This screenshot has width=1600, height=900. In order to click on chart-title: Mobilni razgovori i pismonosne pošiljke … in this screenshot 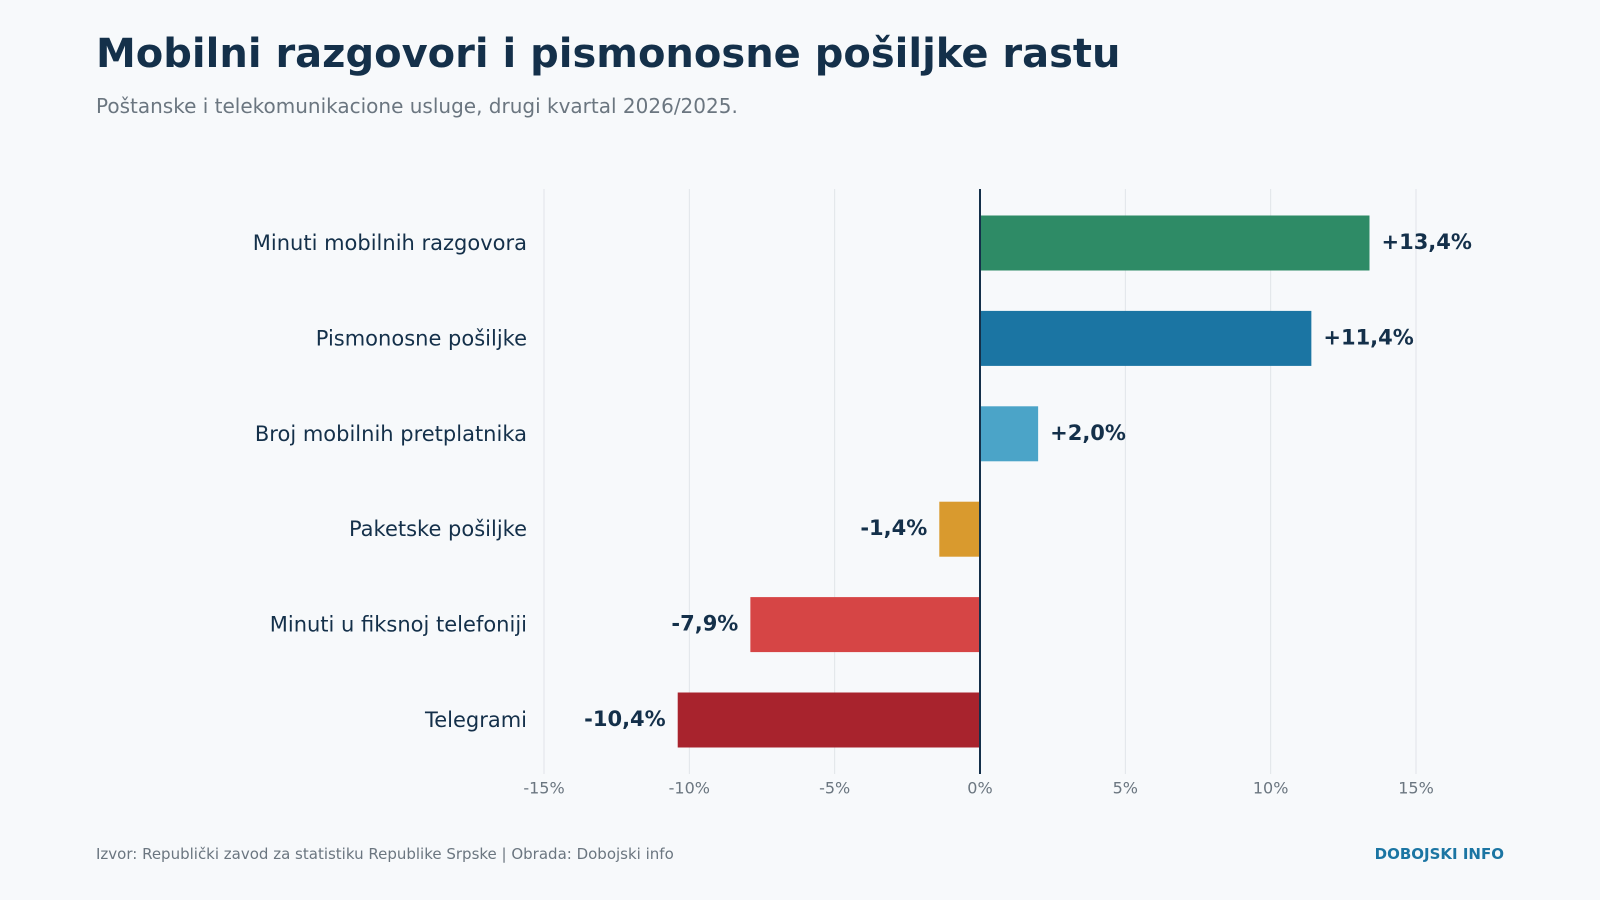, I will do `click(608, 54)`.